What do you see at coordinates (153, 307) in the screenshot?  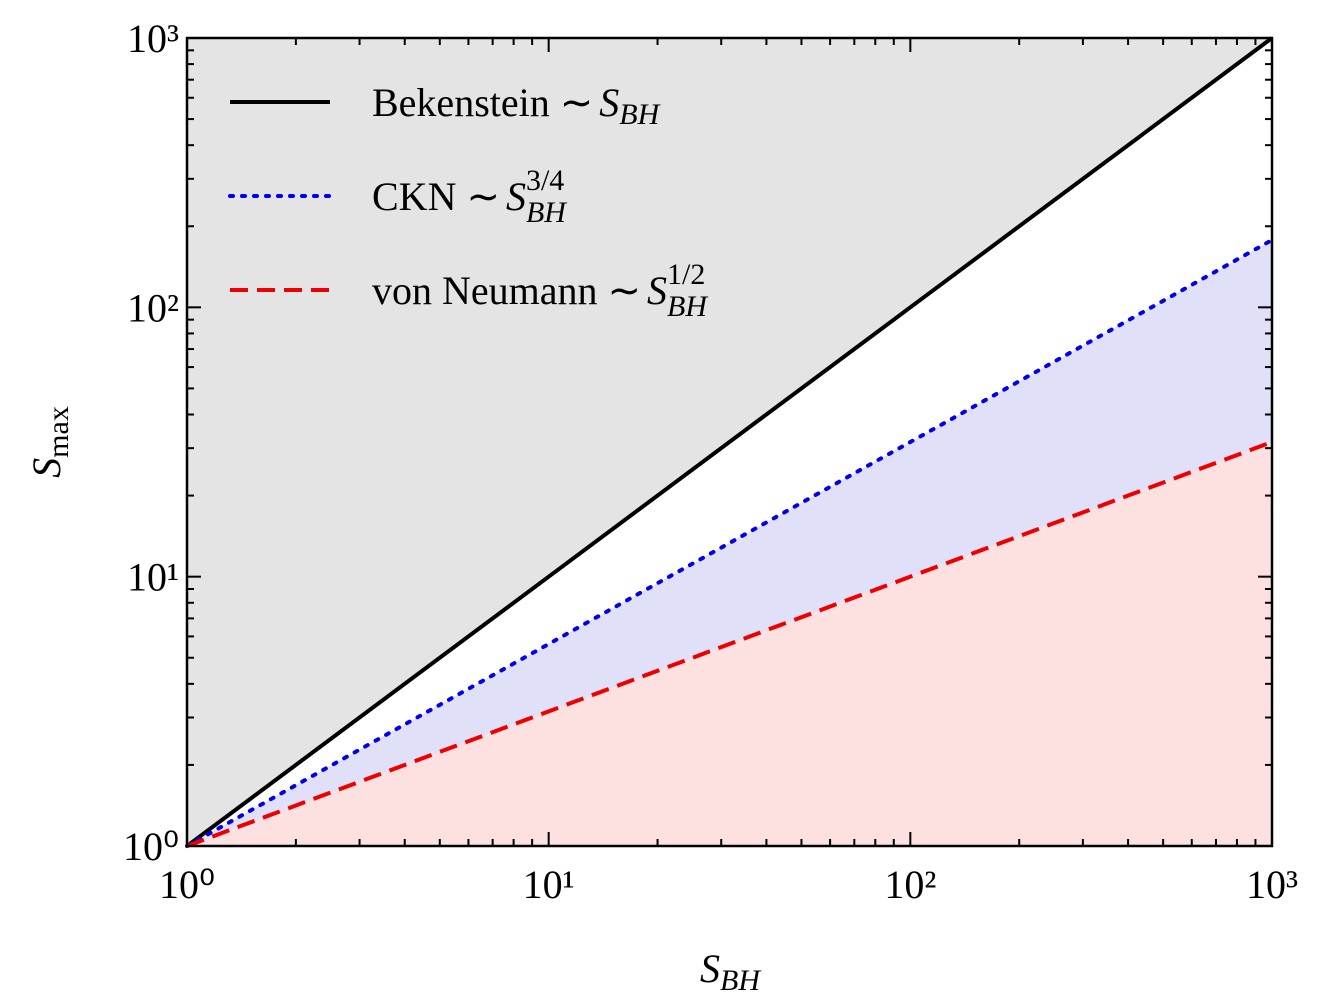 I see `y-tick-label: 10²` at bounding box center [153, 307].